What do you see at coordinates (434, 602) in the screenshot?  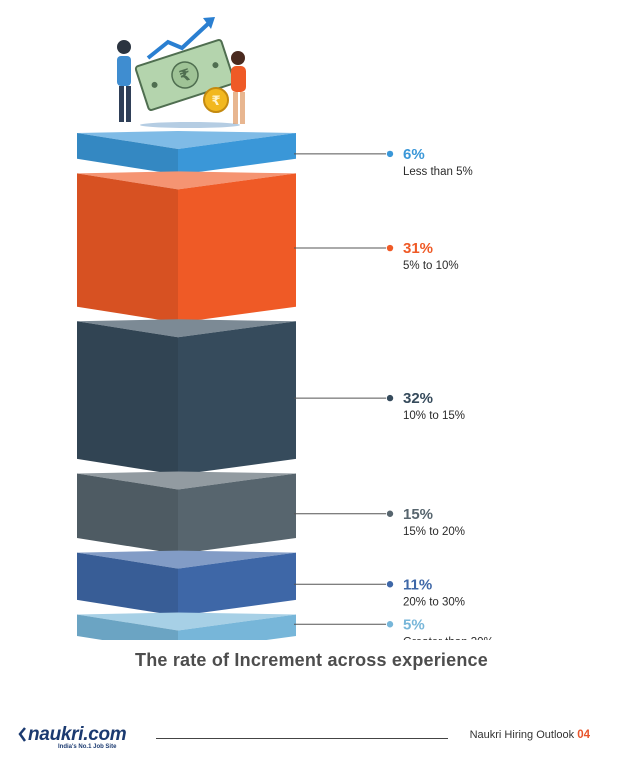 I see `category-label: 20% to 30%` at bounding box center [434, 602].